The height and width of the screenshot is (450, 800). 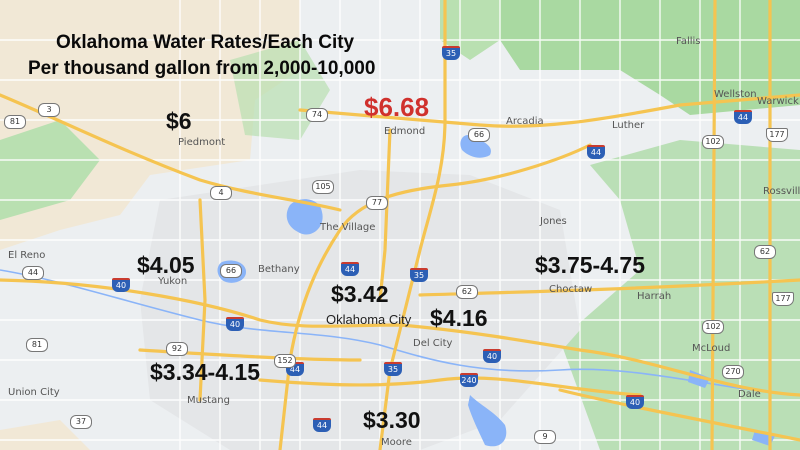 What do you see at coordinates (173, 281) in the screenshot?
I see `place-label-yukon: Yukon` at bounding box center [173, 281].